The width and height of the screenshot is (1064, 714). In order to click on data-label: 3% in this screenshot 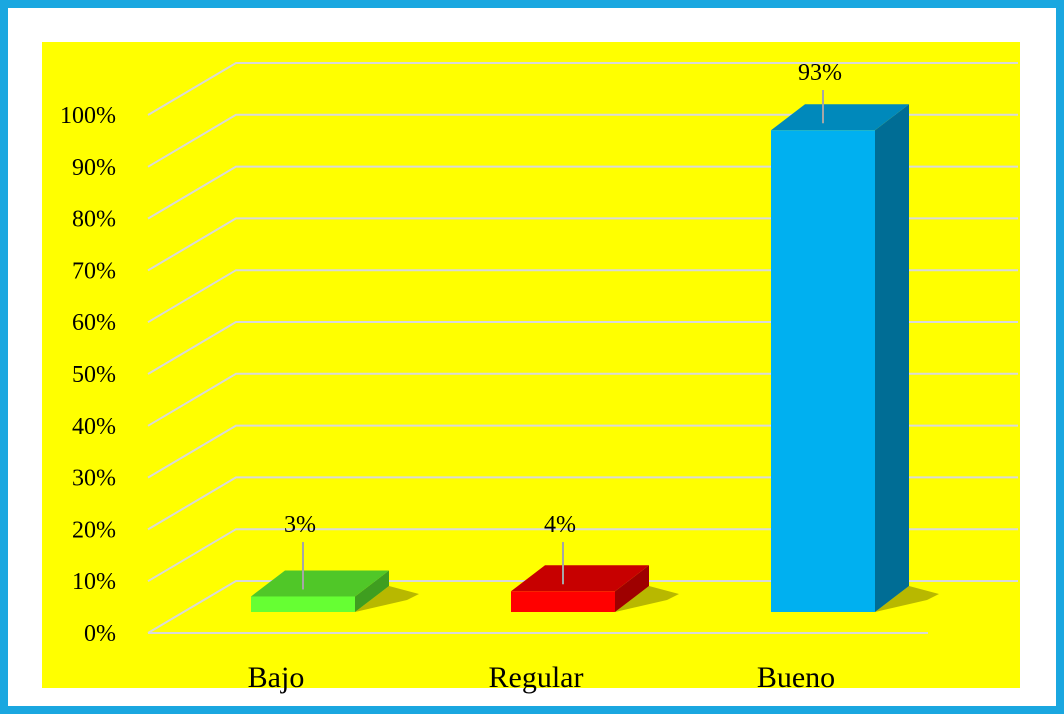, I will do `click(300, 525)`.